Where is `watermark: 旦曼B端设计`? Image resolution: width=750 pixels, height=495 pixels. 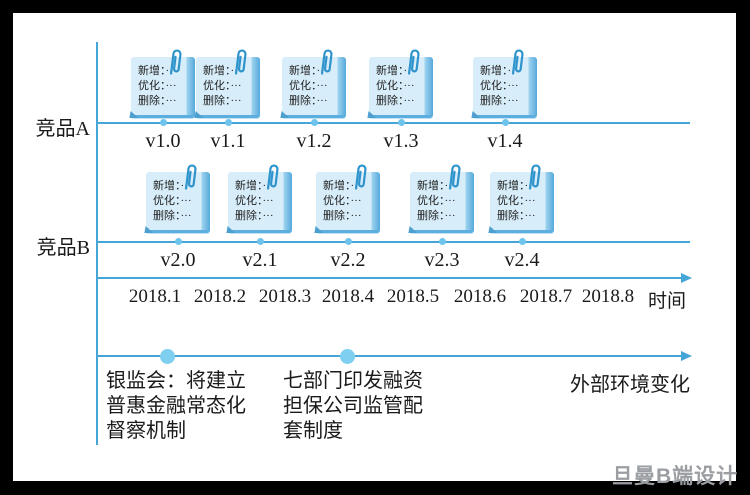
watermark: 旦曼B端设计 is located at coordinates (675, 476).